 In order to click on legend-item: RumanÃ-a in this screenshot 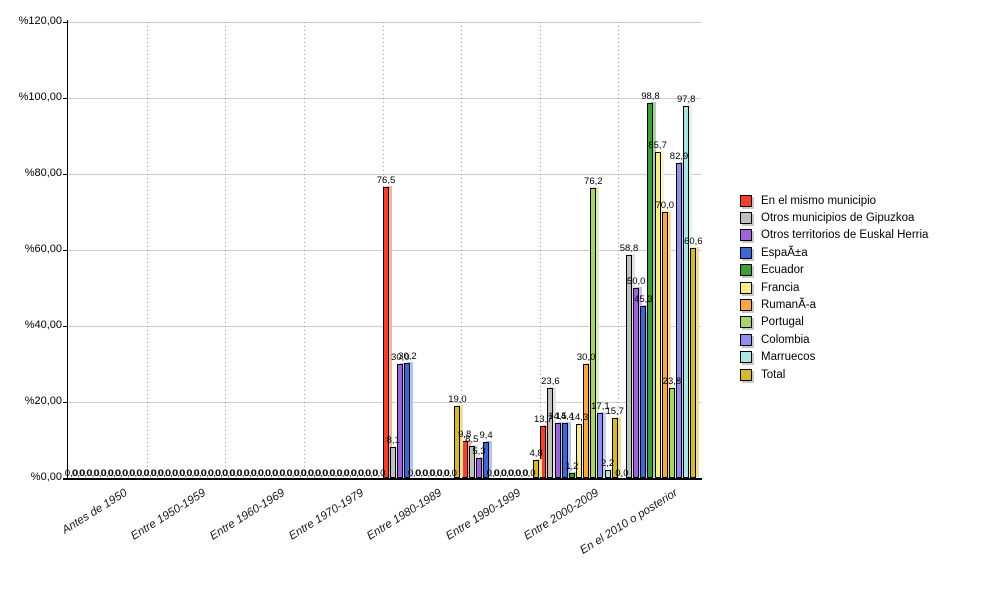, I will do `click(834, 304)`.